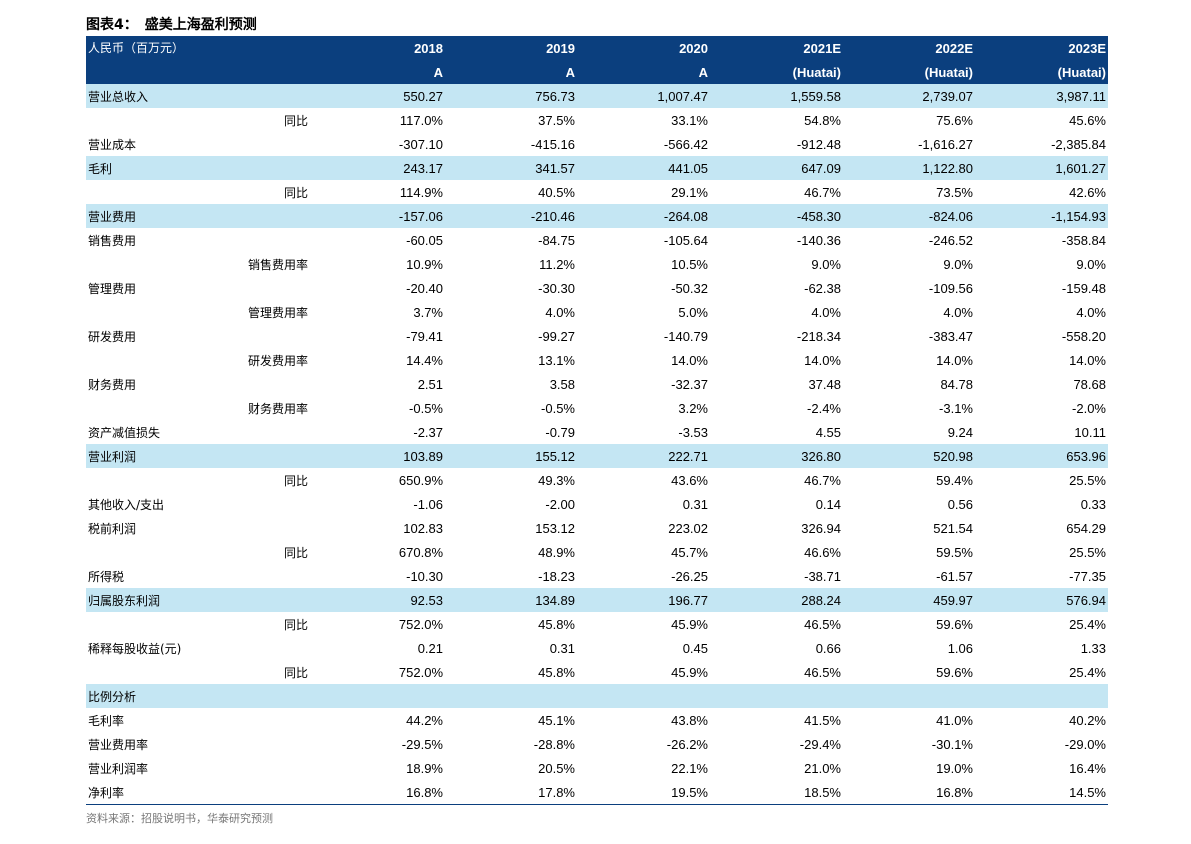 The width and height of the screenshot is (1191, 844). What do you see at coordinates (824, 384) in the screenshot?
I see `table-cell: 37.48` at bounding box center [824, 384].